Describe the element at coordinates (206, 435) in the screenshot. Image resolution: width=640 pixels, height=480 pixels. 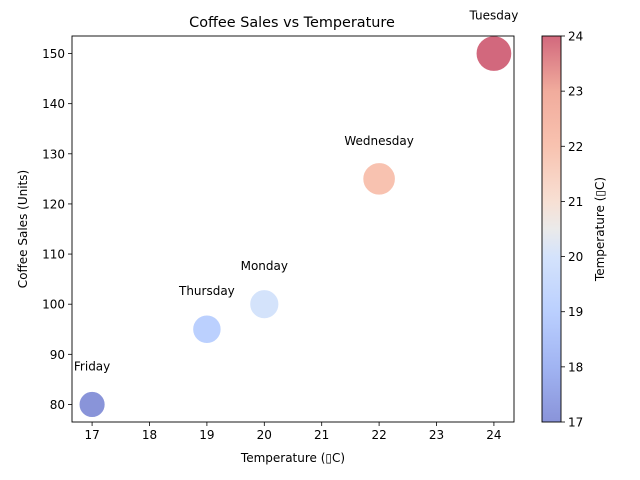
I see `x-tick-label: 19` at that location.